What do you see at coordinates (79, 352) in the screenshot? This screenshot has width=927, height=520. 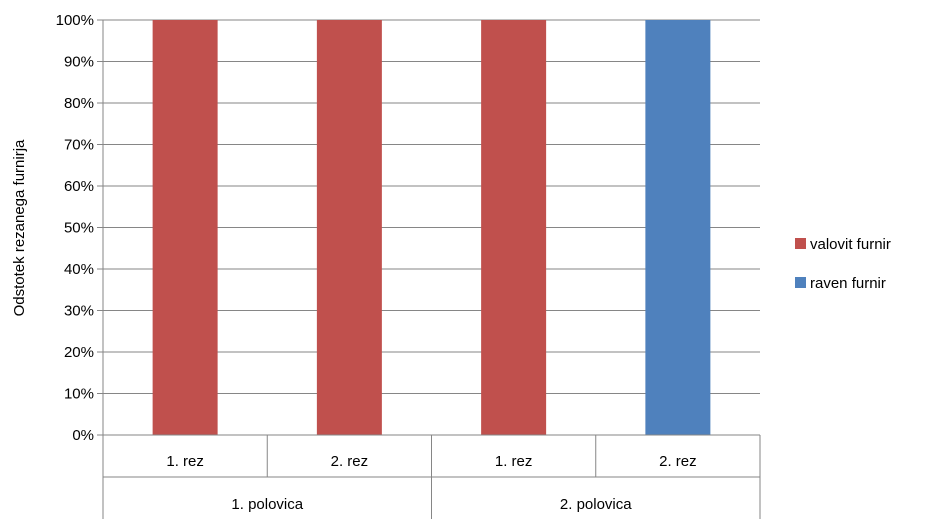 I see `y-tick-label: 20%` at bounding box center [79, 352].